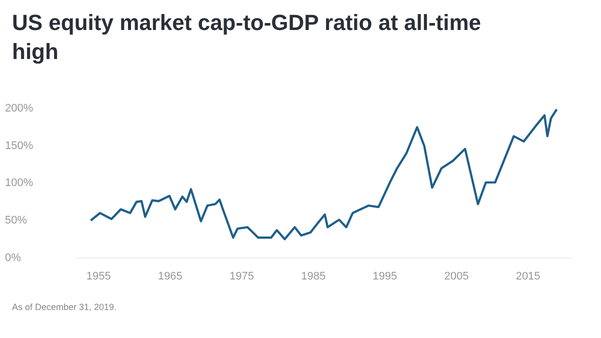  I want to click on x-tick-label: 1985, so click(313, 276).